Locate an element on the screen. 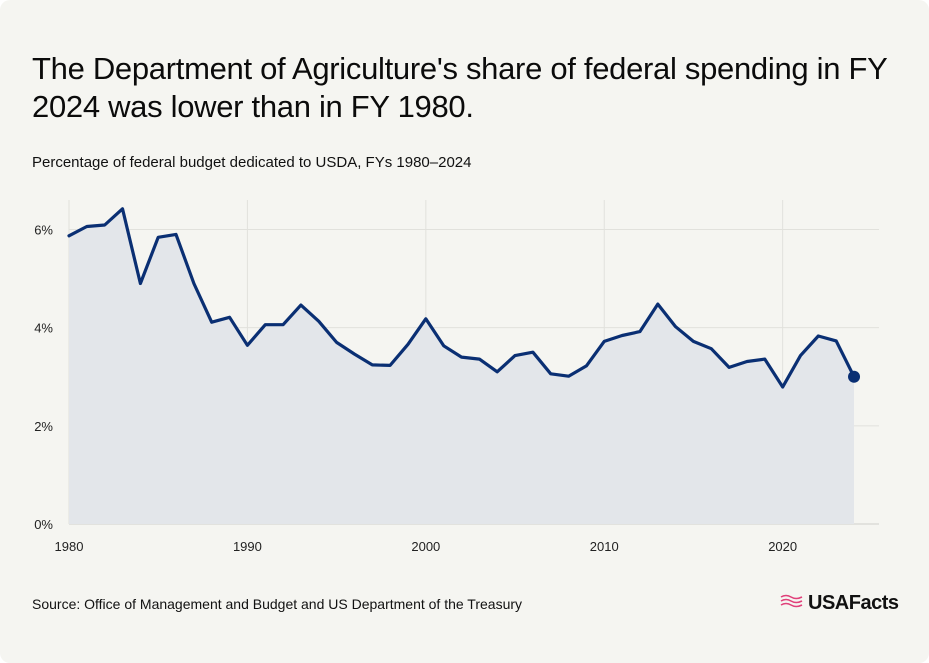 The width and height of the screenshot is (929, 663). x-tick-label: 2000 is located at coordinates (425, 546).